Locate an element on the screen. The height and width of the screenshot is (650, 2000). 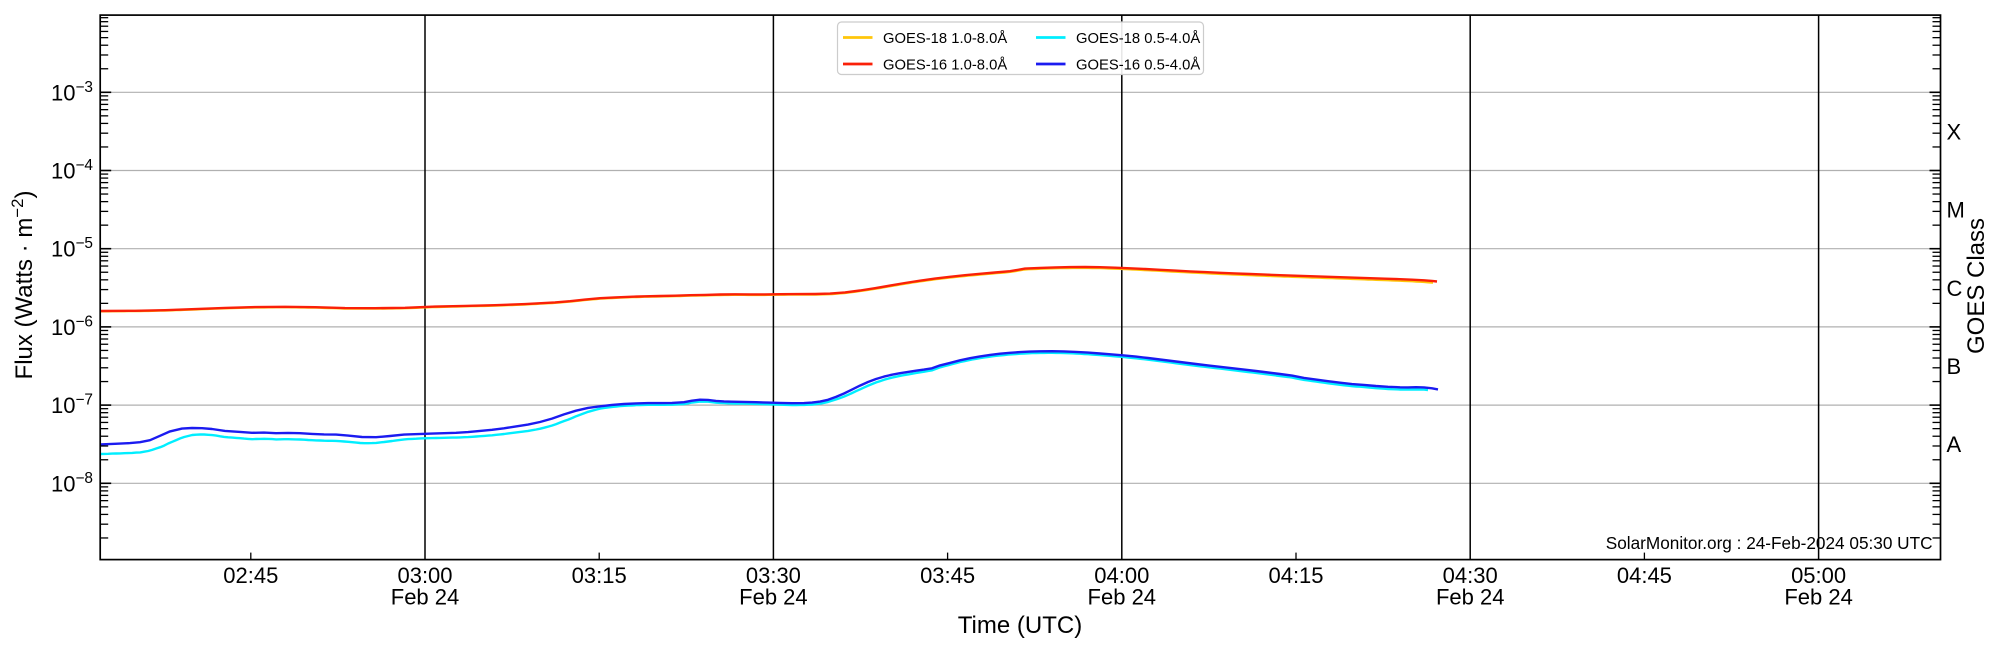
svg-text: A is located at coordinates (1954, 444).